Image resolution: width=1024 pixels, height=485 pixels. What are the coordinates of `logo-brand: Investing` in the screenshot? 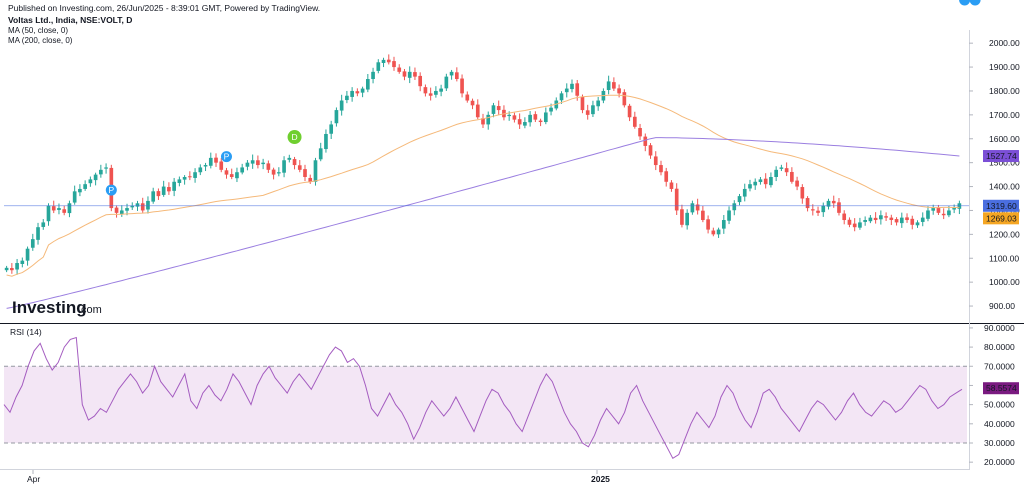 It's located at (49, 307).